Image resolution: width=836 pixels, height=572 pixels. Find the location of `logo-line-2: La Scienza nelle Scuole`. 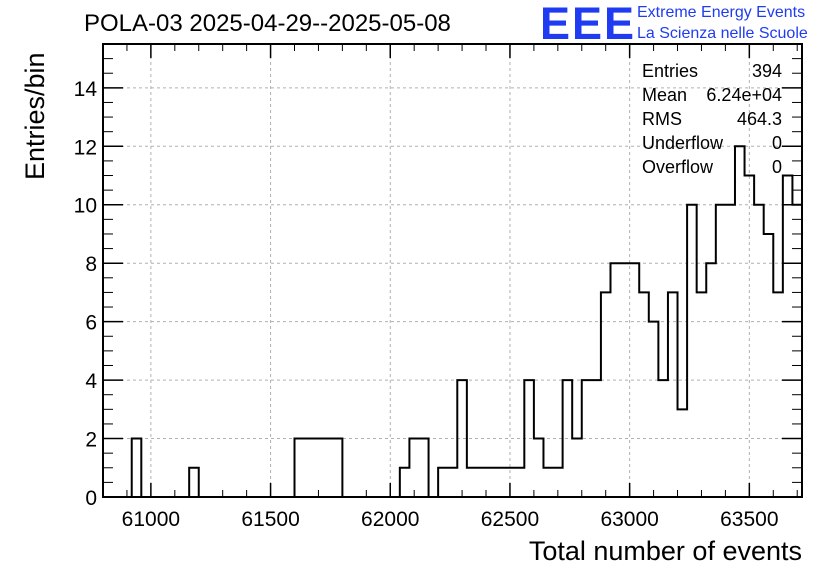

logo-line-2: La Scienza nelle Scuole is located at coordinates (722, 33).